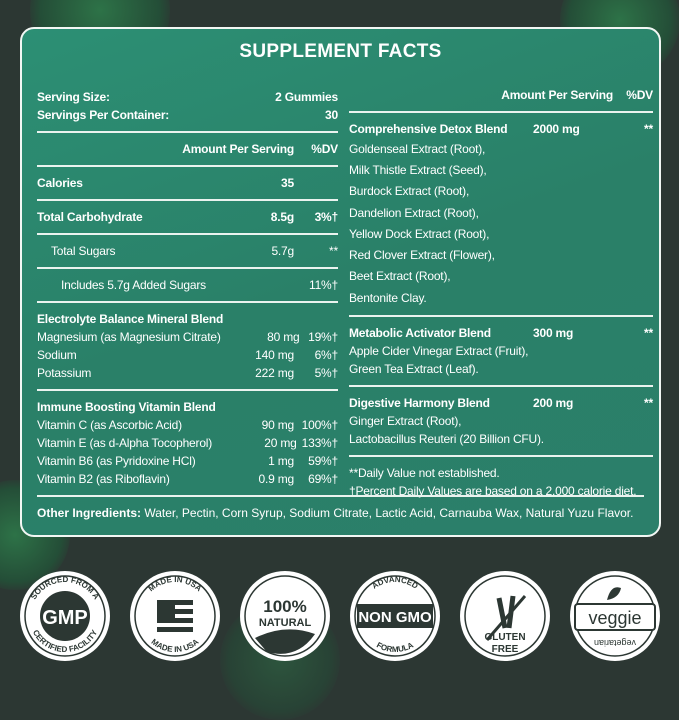  What do you see at coordinates (187, 425) in the screenshot?
I see `nutrient-row: Vitamin C (as Ascorbic Acid) 90 mg 100%†` at bounding box center [187, 425].